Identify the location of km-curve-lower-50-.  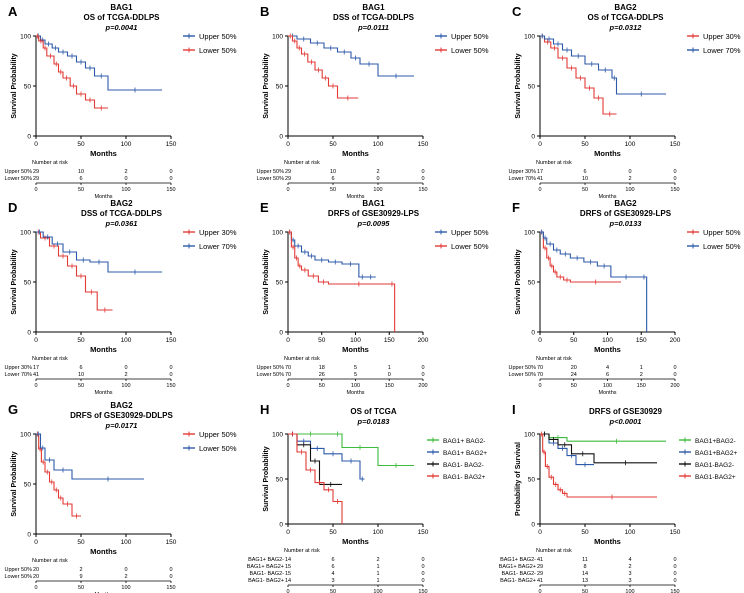
(323, 67).